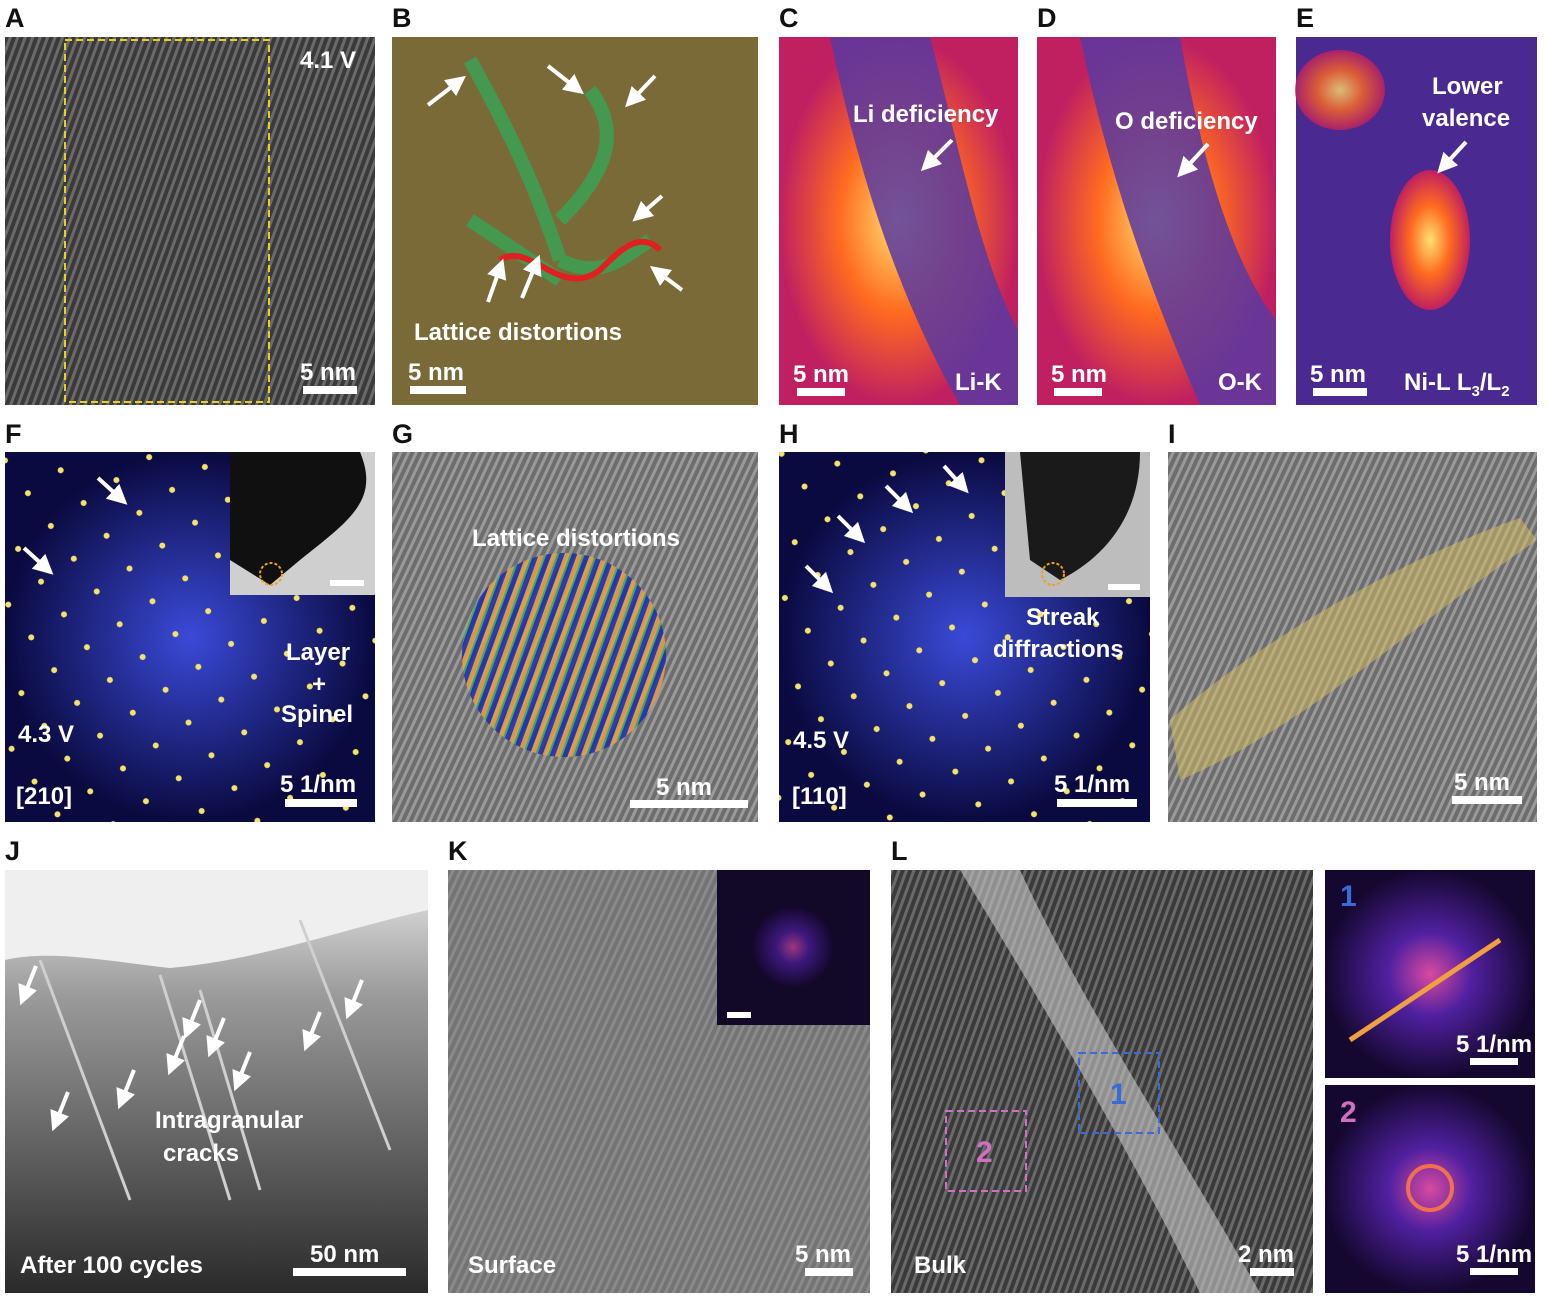  What do you see at coordinates (899, 851) in the screenshot?
I see `panel-label: L` at bounding box center [899, 851].